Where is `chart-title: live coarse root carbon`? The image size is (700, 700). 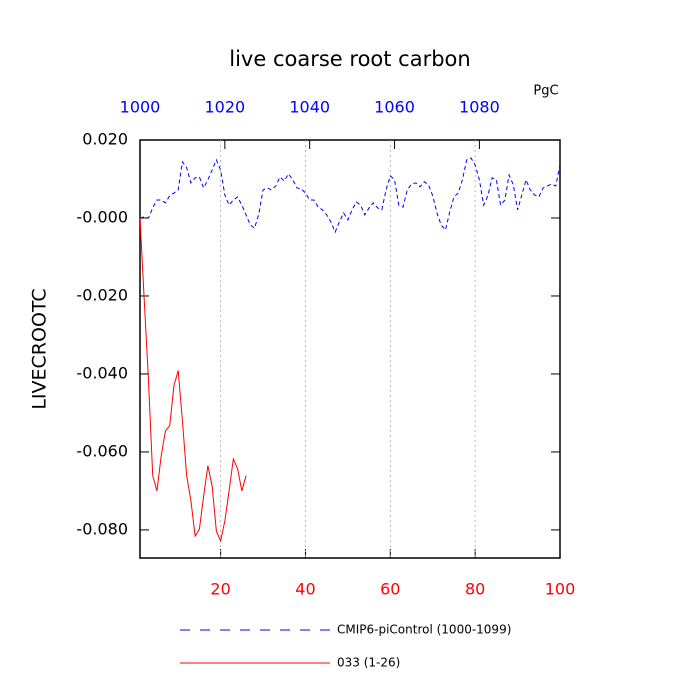 chart-title: live coarse root carbon is located at coordinates (349, 59).